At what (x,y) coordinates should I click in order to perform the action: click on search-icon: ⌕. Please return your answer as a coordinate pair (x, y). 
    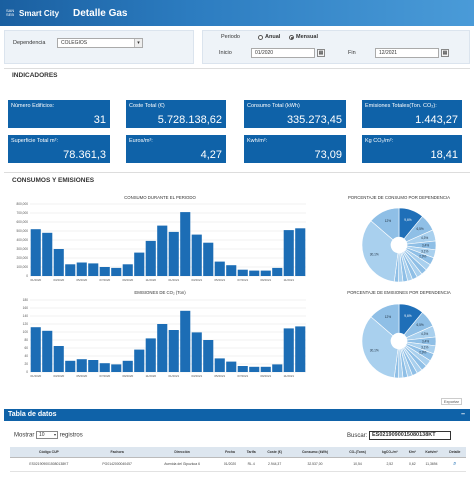
    Looking at the image, I should click on (455, 463).